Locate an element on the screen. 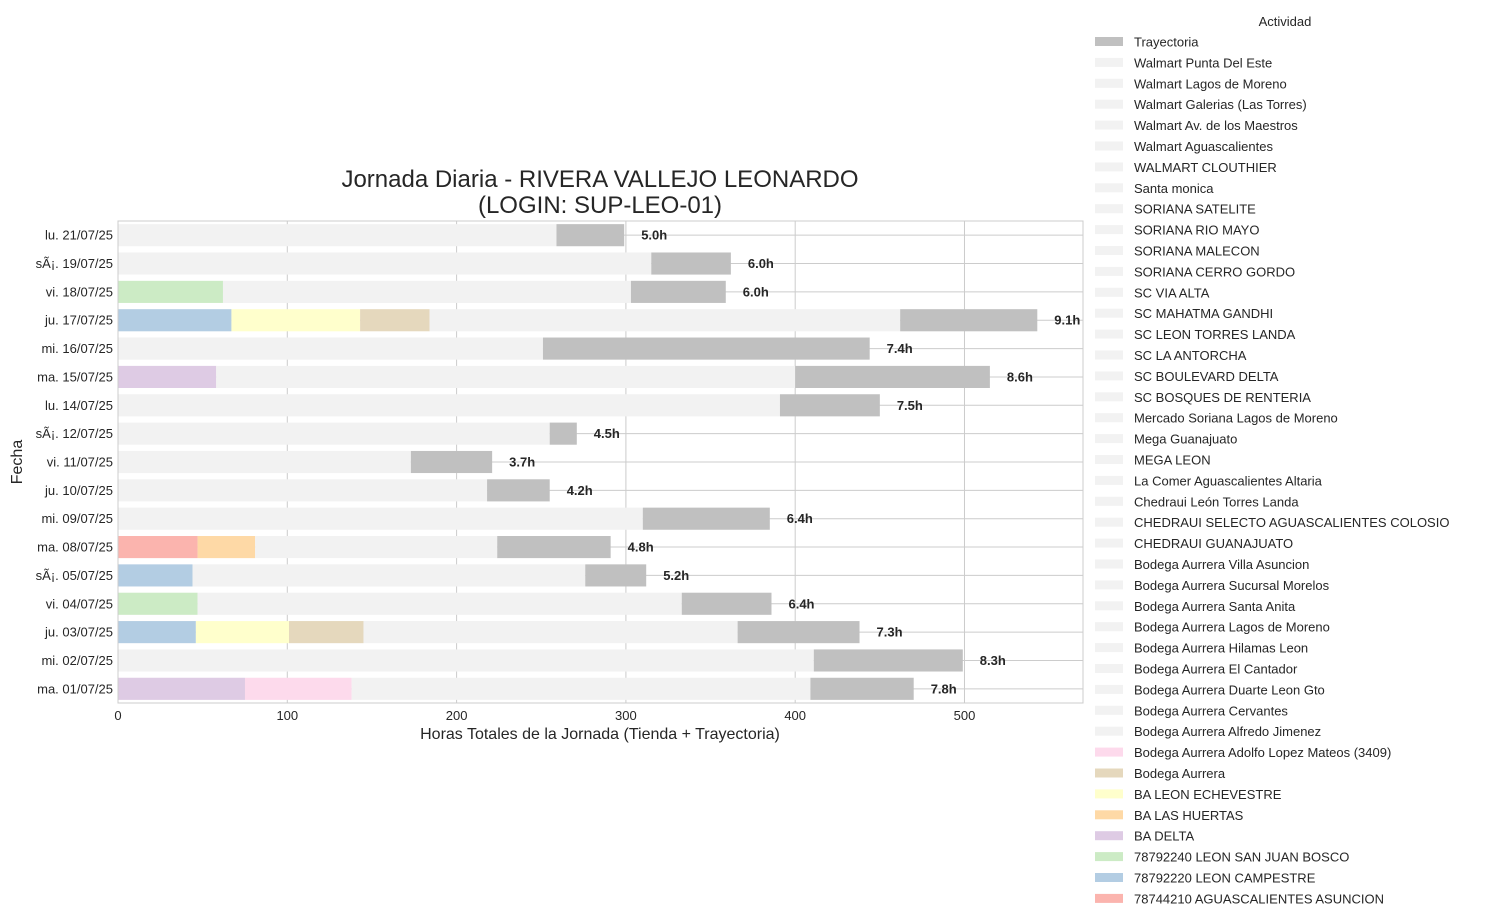 The height and width of the screenshot is (924, 1489). legend-label: Walmart Av. de los Maestros is located at coordinates (1216, 125).